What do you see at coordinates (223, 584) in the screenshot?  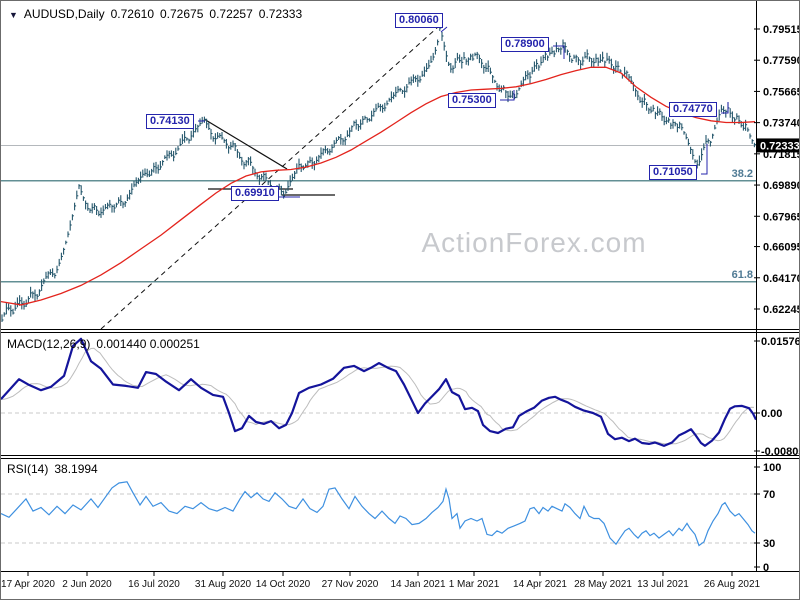 I see `date-axis-label: 31 Aug 2020` at bounding box center [223, 584].